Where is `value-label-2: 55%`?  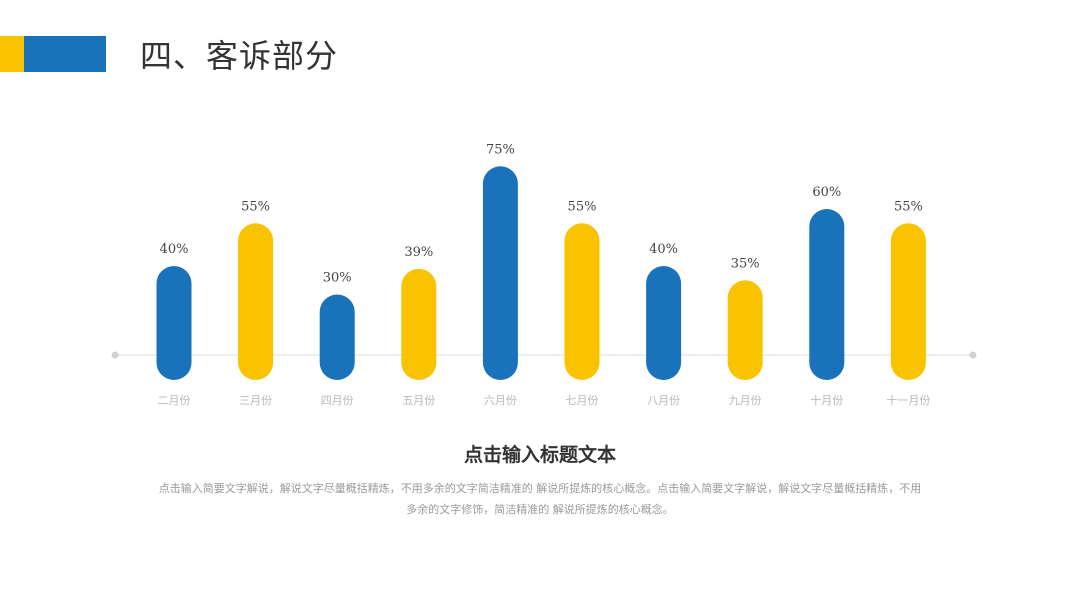
value-label-2: 55% is located at coordinates (255, 206).